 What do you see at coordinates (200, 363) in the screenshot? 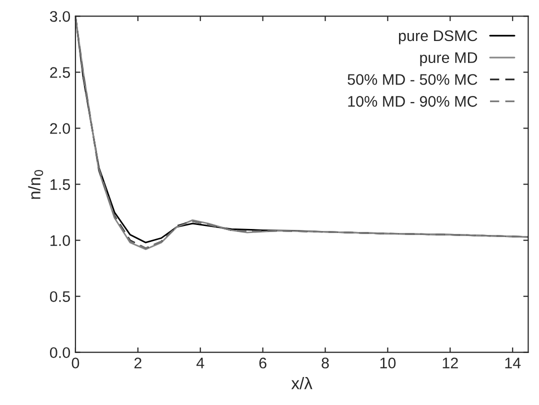
I see `x-tick-label: 4` at bounding box center [200, 363].